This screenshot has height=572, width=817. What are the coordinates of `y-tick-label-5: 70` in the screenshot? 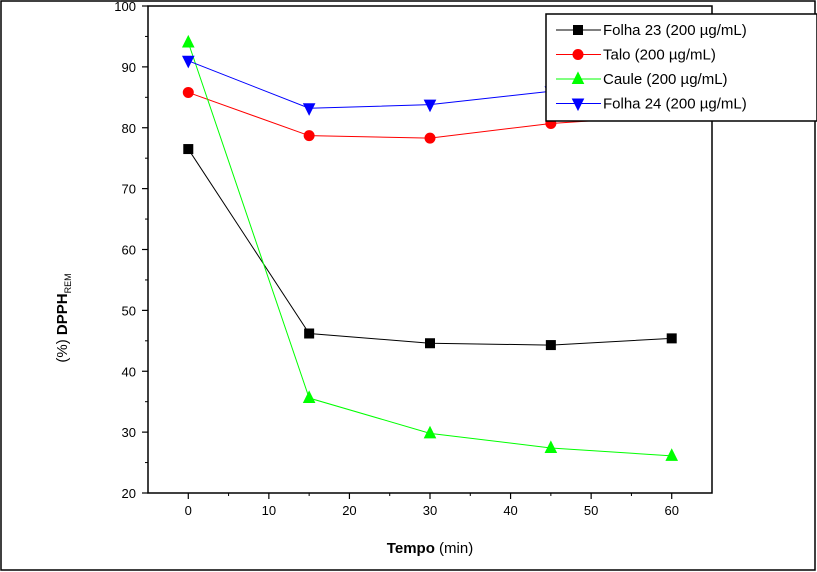 It's located at (129, 189).